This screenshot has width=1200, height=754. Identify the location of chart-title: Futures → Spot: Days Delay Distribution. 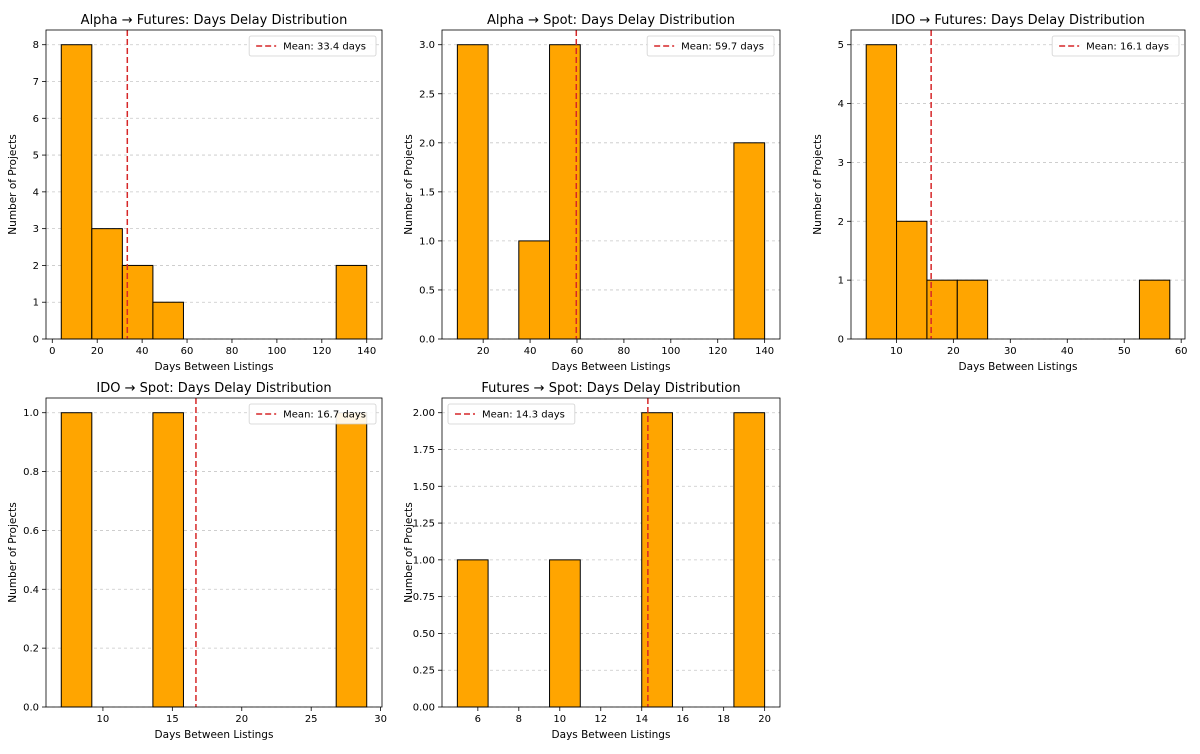
(610, 388).